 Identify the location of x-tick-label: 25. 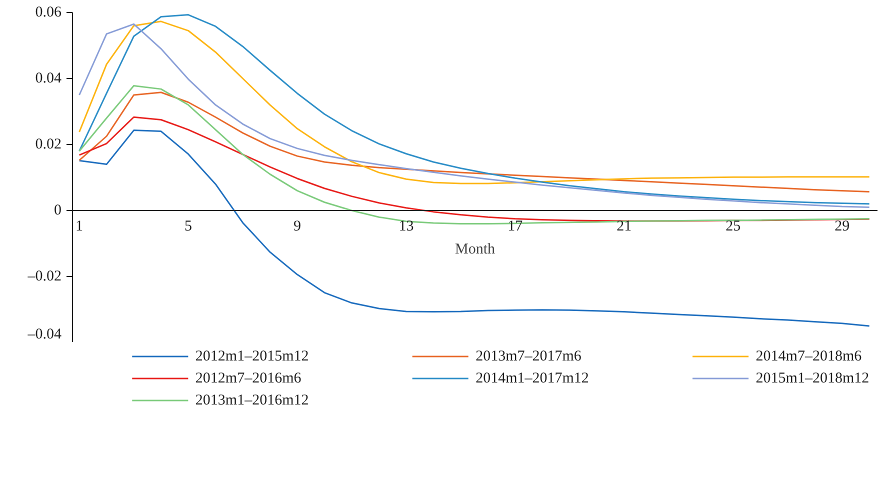
(733, 226).